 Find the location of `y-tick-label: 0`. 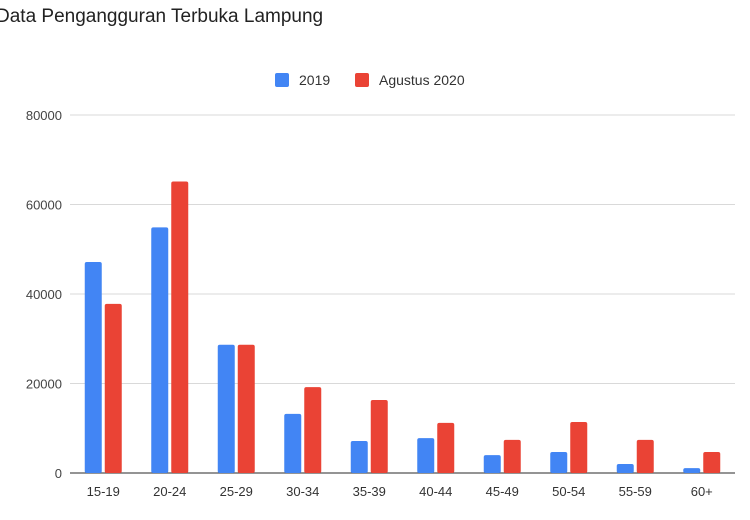

y-tick-label: 0 is located at coordinates (58, 473).